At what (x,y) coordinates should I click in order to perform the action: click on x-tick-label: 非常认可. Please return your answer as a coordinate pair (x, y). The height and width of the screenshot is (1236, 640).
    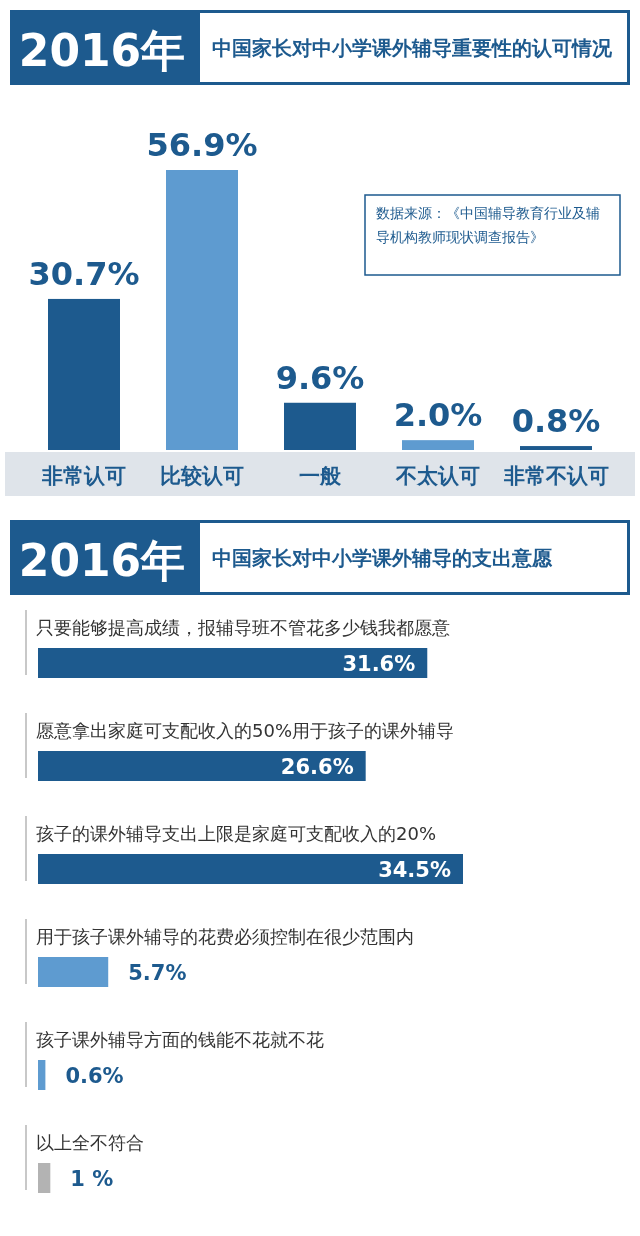
    Looking at the image, I should click on (83, 476).